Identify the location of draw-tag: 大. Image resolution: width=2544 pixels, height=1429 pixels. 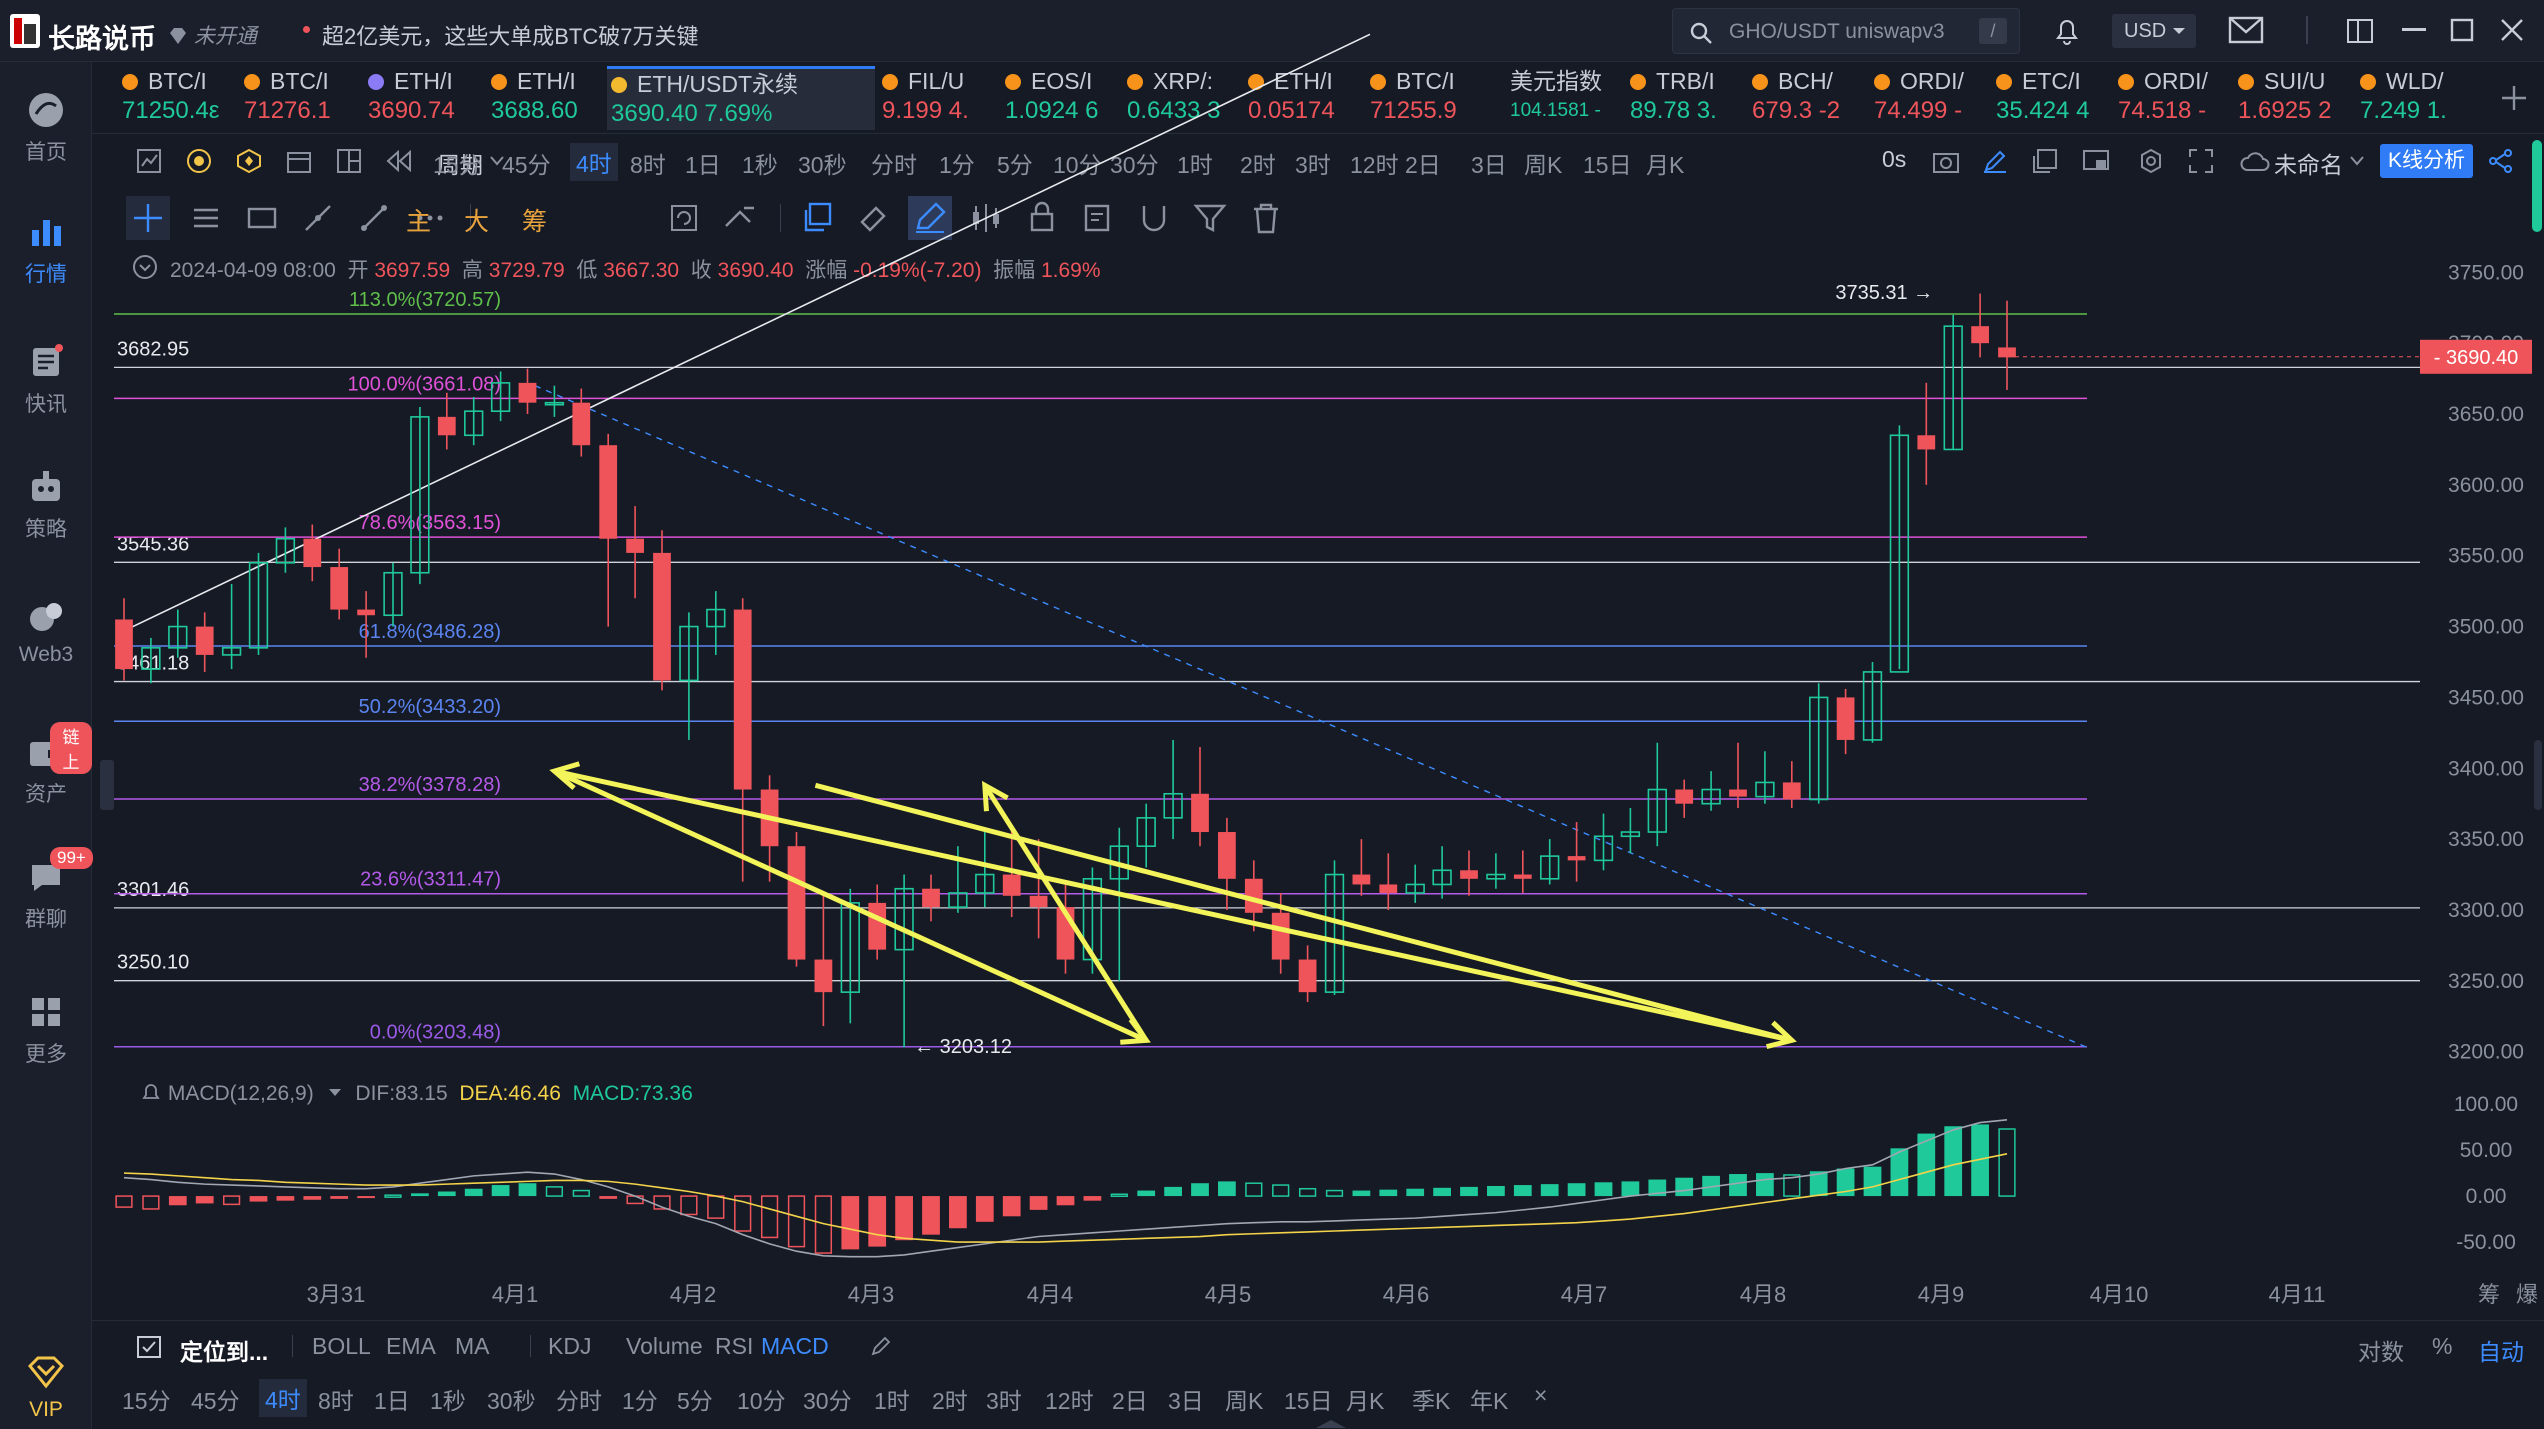
(477, 222).